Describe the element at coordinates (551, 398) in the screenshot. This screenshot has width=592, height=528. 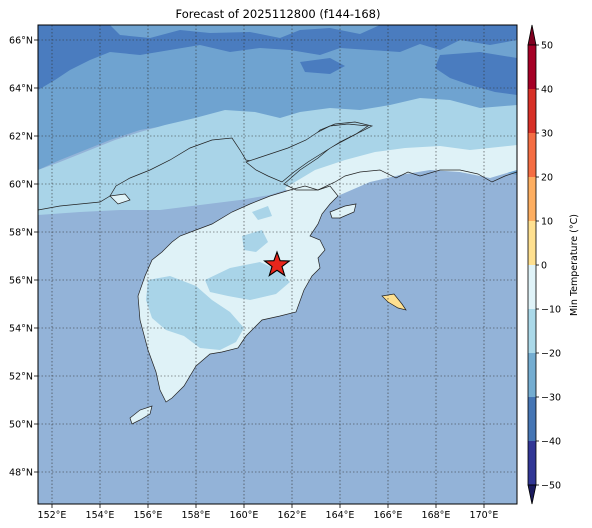
I see `colorbar-tick-label: −30` at that location.